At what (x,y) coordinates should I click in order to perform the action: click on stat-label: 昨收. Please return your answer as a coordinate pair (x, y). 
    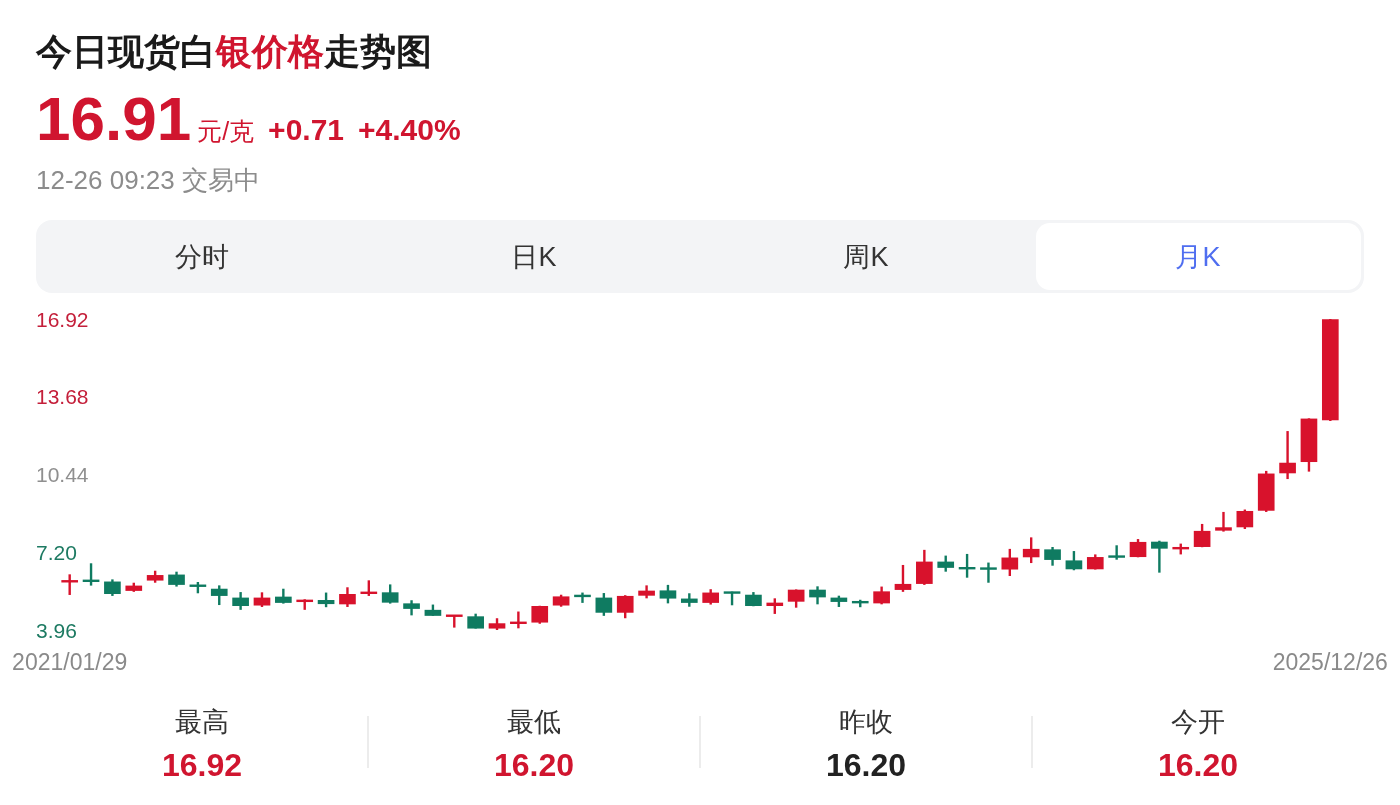
    Looking at the image, I should click on (866, 722).